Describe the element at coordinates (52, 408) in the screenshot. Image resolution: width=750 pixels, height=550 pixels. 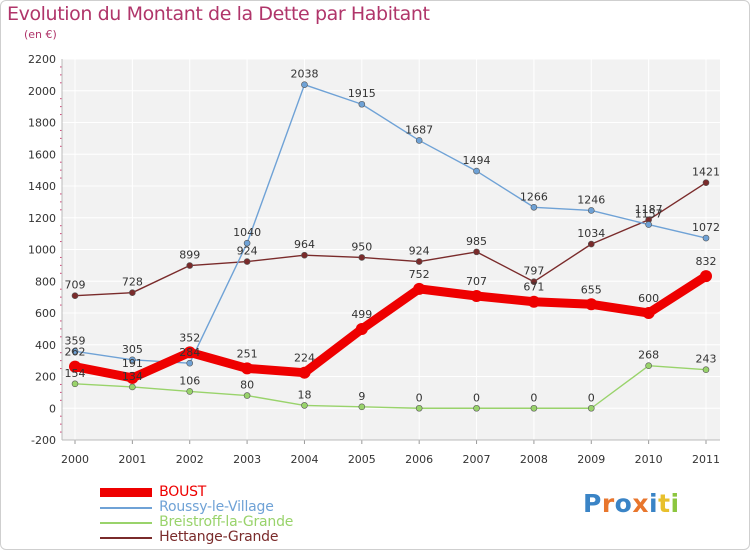
I see `y-tick-label: 0` at that location.